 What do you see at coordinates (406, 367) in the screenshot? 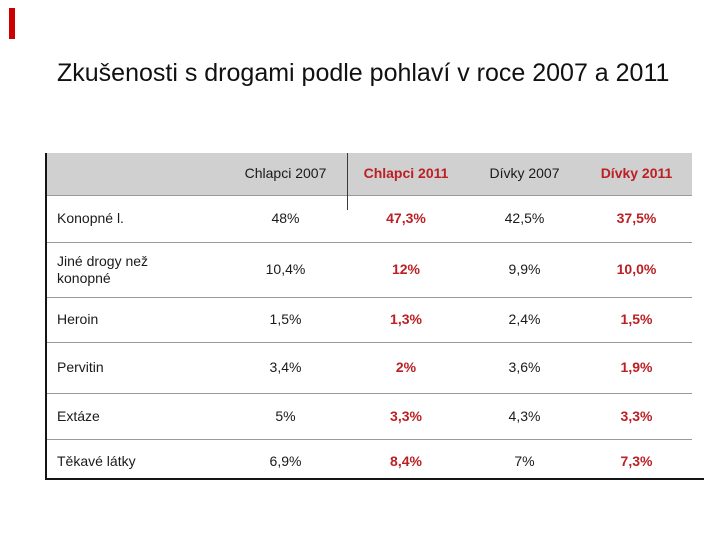
I see `value-chlapci-2011: 2%` at bounding box center [406, 367].